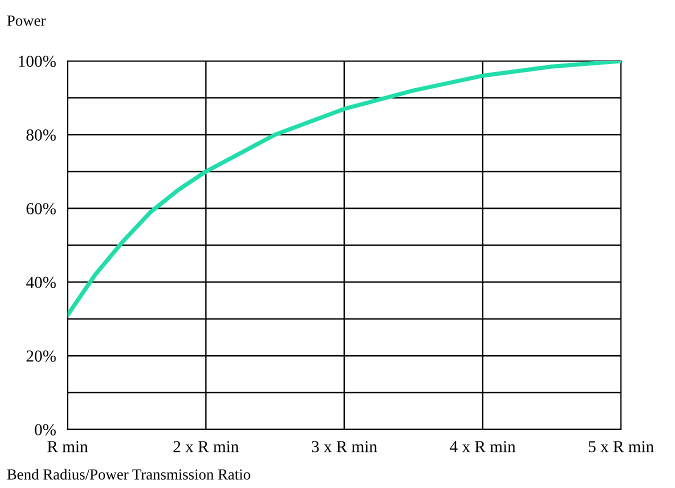  I want to click on x-tick-label: 4 x R min, so click(483, 446).